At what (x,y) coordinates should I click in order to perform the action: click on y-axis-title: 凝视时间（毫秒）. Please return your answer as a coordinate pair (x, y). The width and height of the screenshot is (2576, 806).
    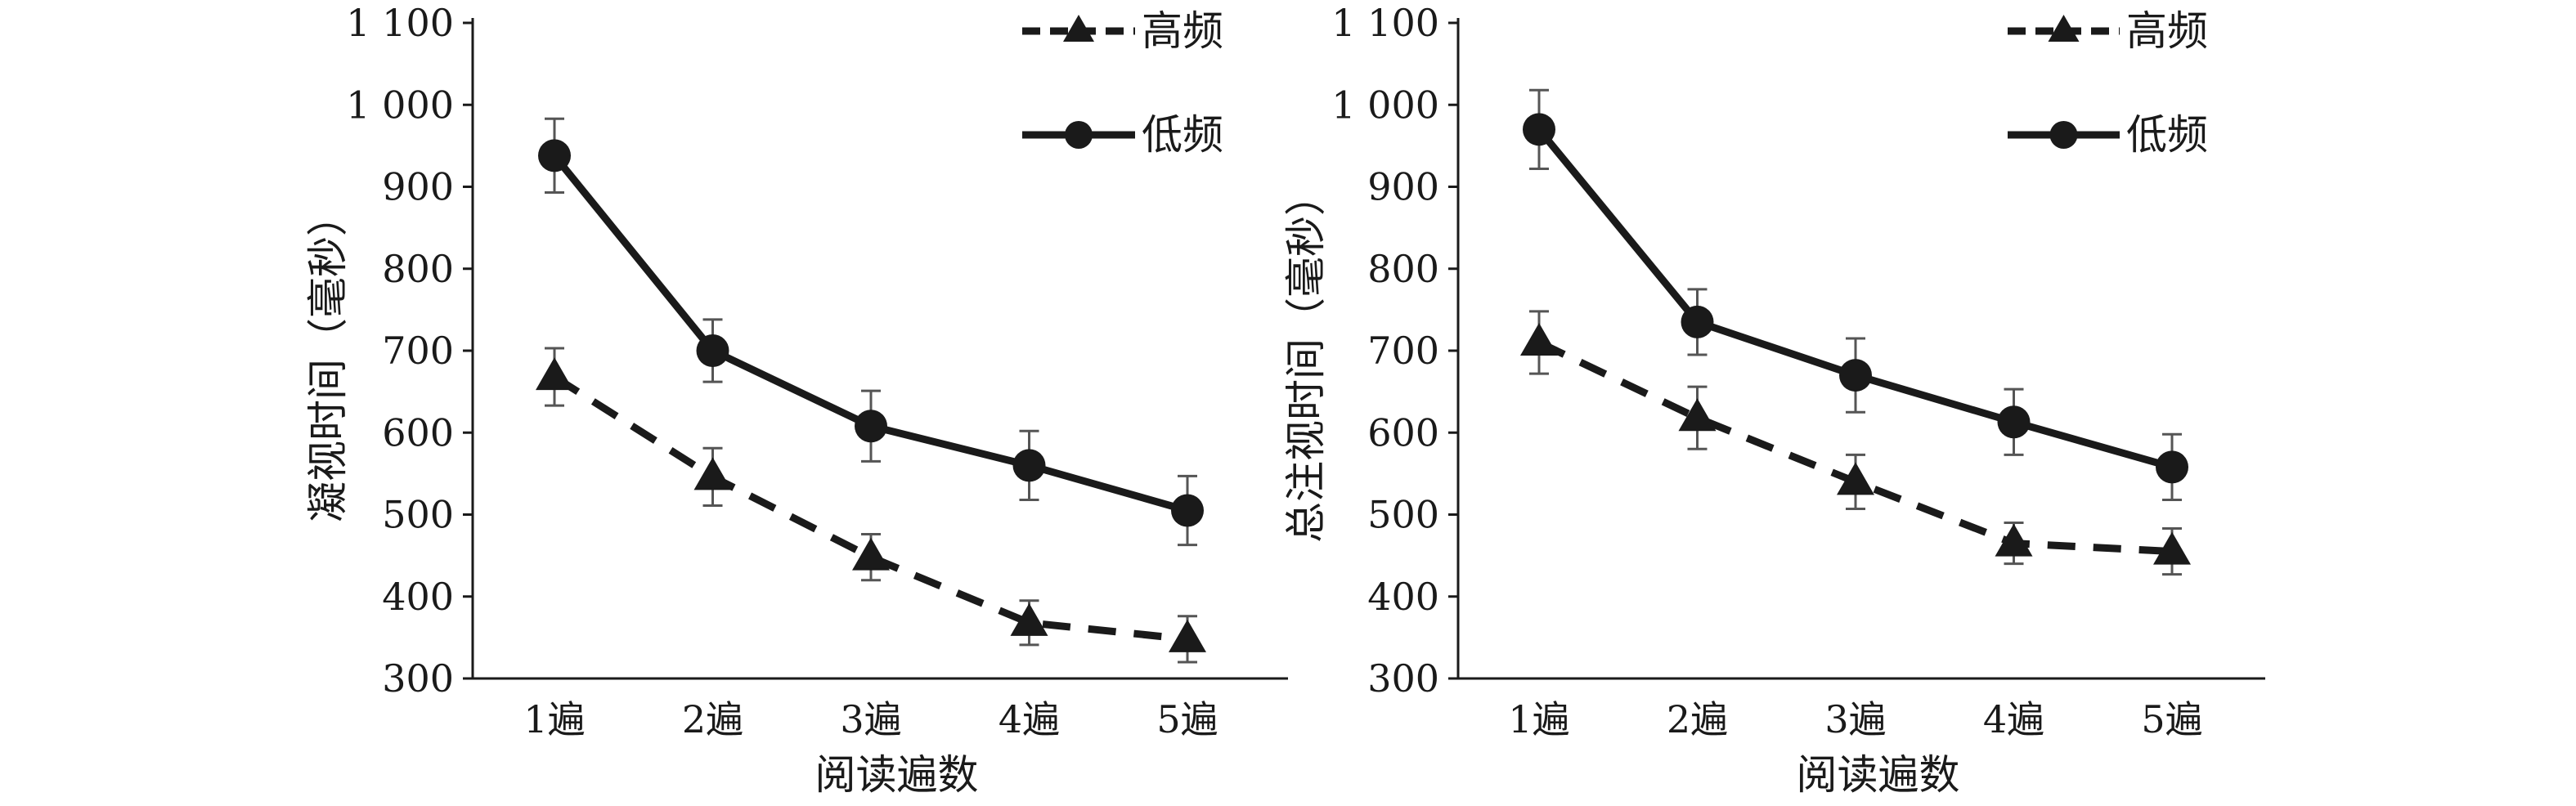
    Looking at the image, I should click on (328, 358).